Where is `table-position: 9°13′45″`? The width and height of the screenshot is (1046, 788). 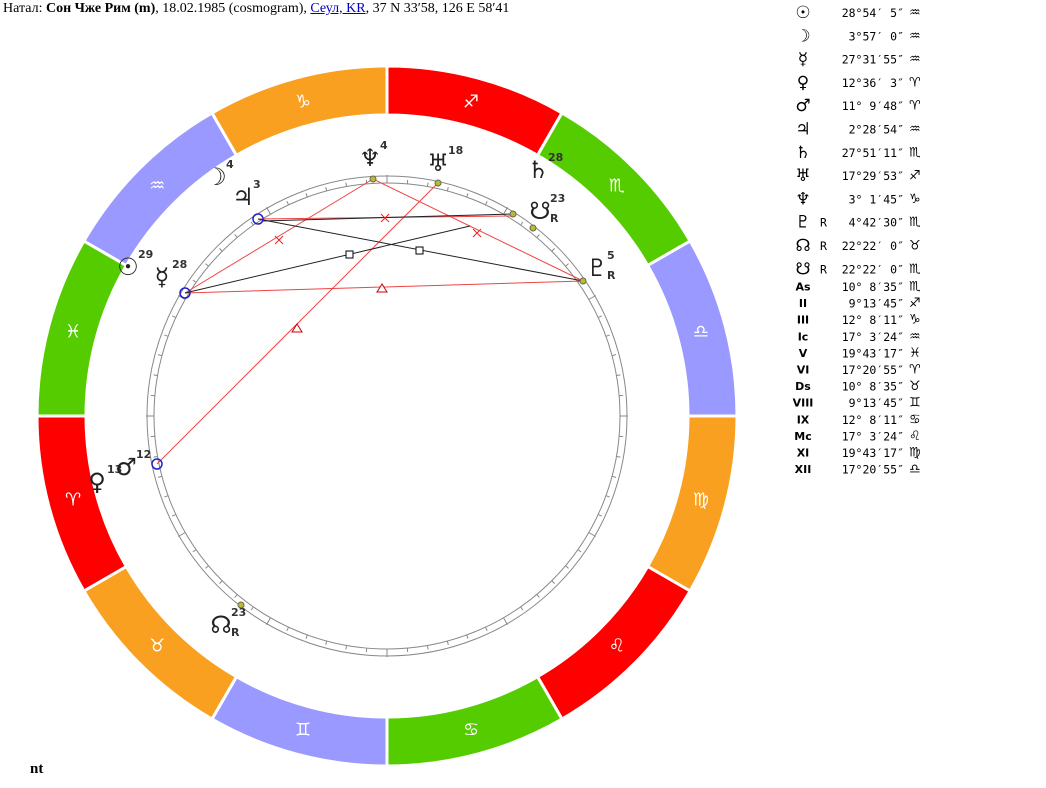
table-position: 9°13′45″ is located at coordinates (873, 403).